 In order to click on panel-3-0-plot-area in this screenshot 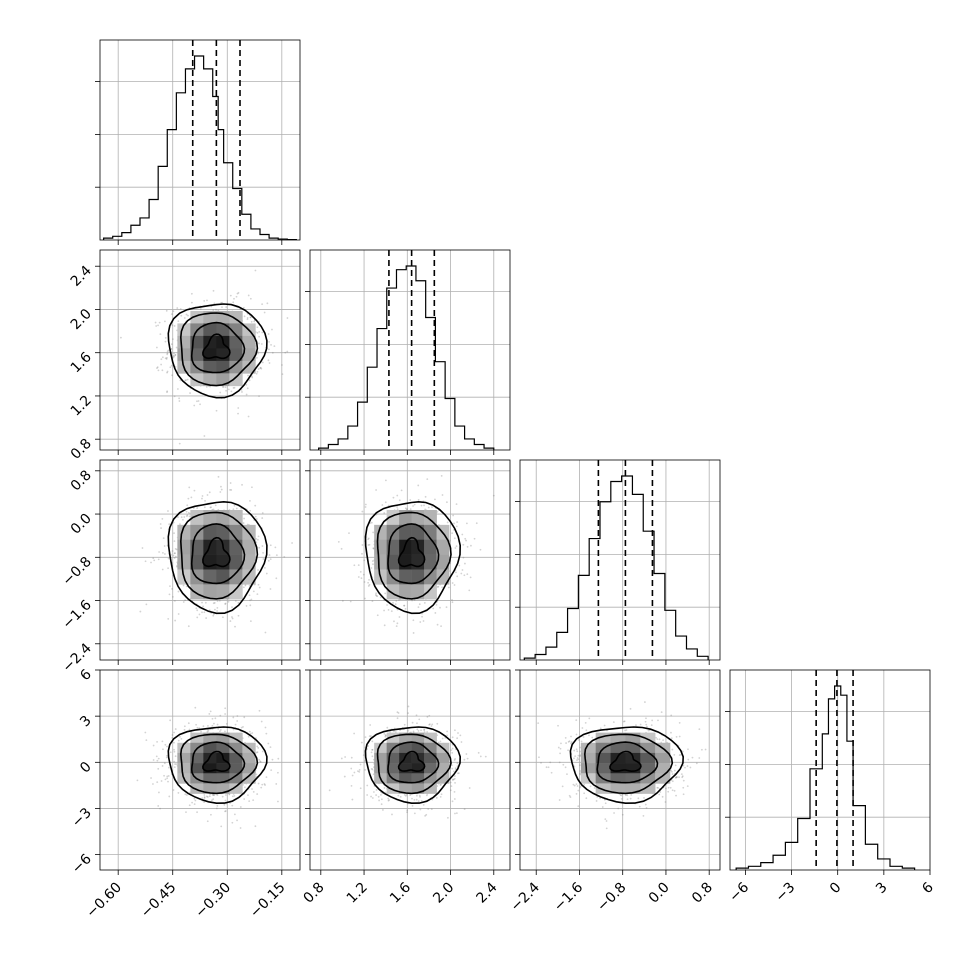, I will do `click(200, 770)`.